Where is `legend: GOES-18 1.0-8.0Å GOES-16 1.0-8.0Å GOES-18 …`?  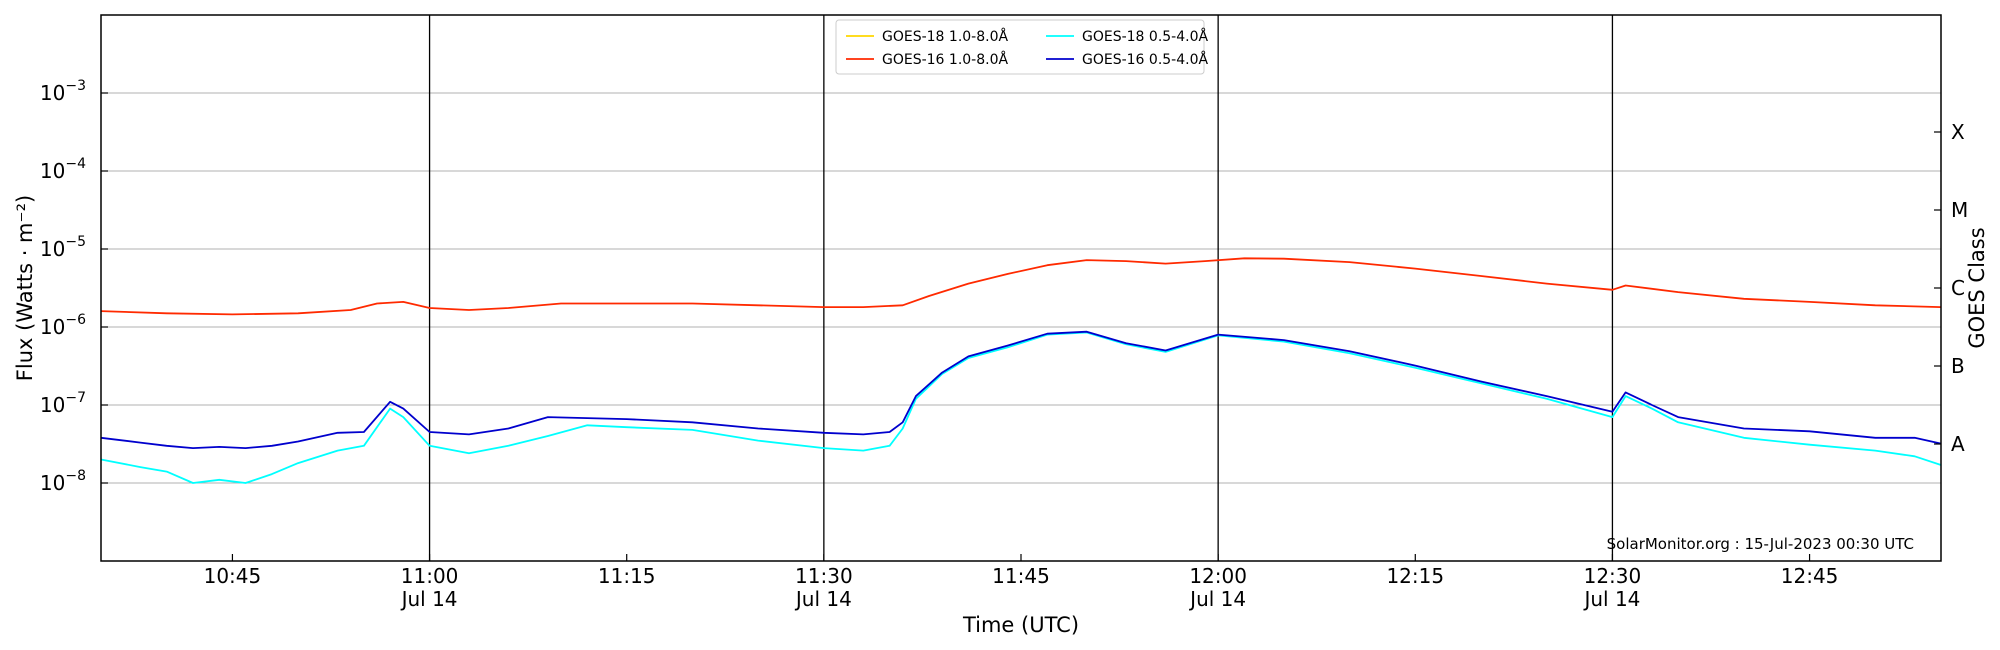 legend: GOES-18 1.0-8.0Å GOES-16 1.0-8.0Å GOES-18 … is located at coordinates (1021, 47).